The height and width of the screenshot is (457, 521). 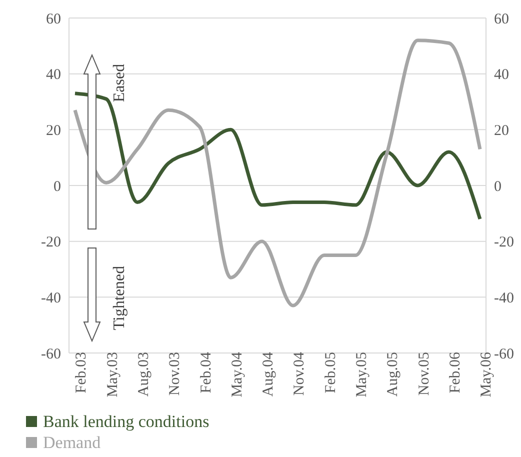 What do you see at coordinates (51, 354) in the screenshot?
I see `y2-tick-label: -60` at bounding box center [51, 354].